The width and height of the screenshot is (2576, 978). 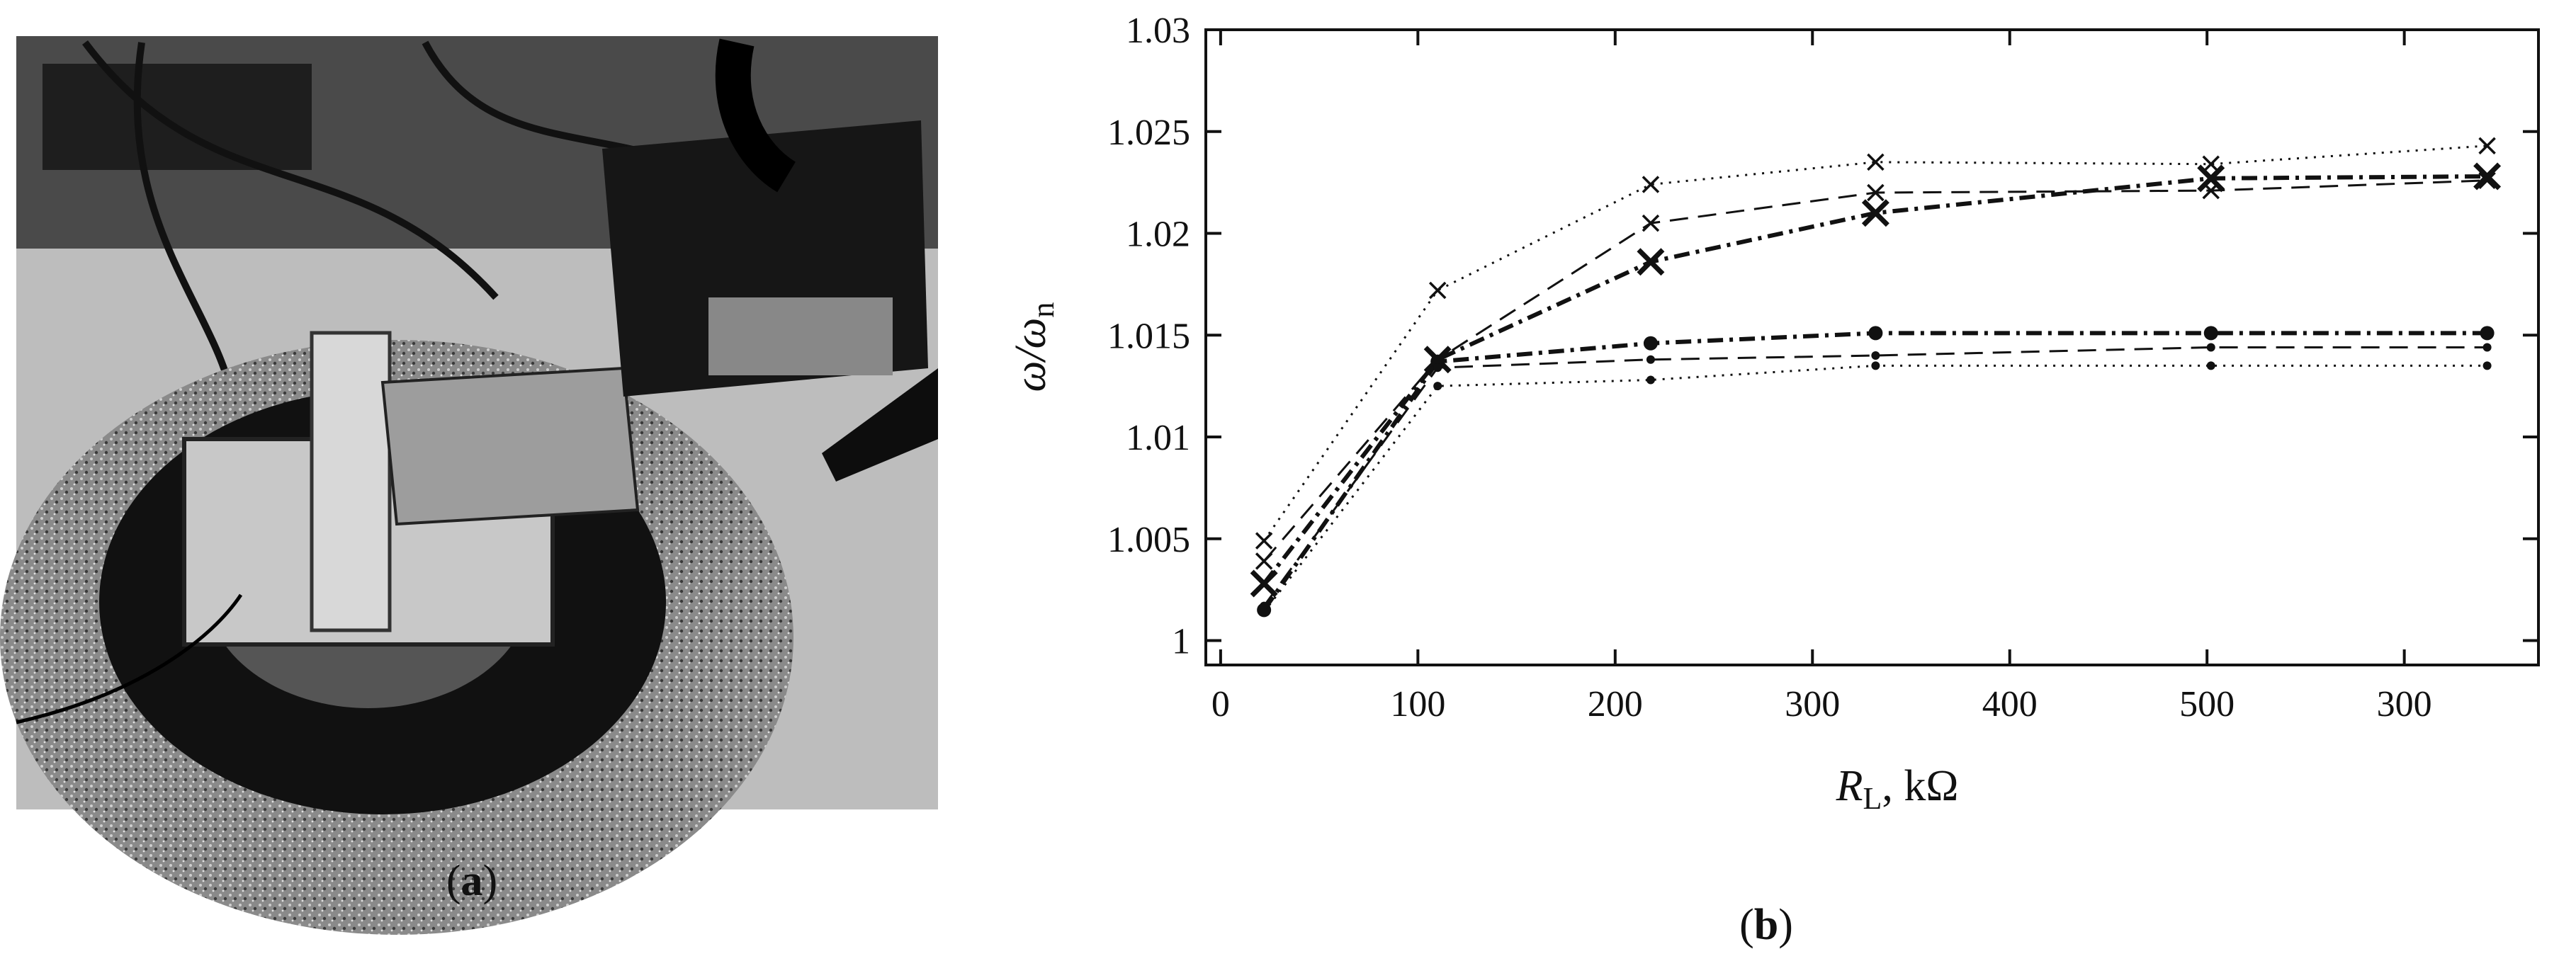 What do you see at coordinates (2207, 704) in the screenshot?
I see `x-tick-label: 500` at bounding box center [2207, 704].